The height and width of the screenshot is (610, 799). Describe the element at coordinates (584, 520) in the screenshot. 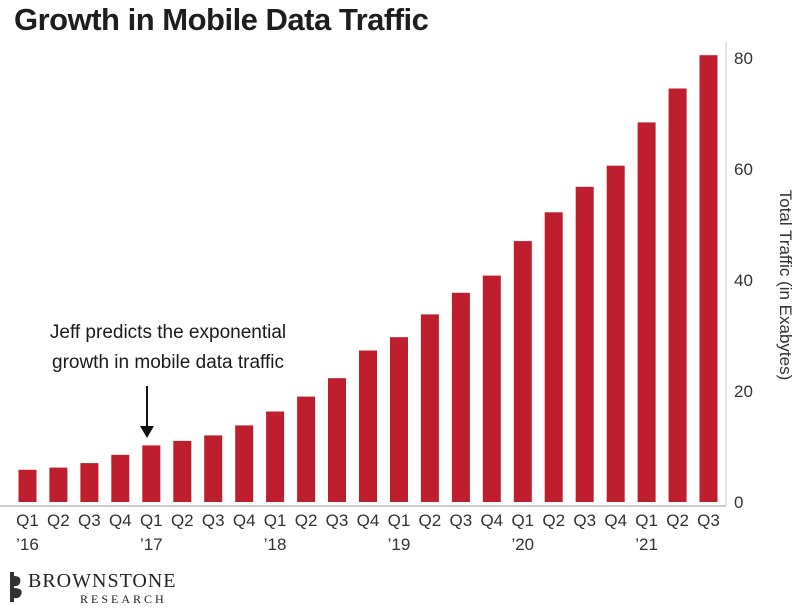

I see `x-tick-label-18: Q3` at that location.